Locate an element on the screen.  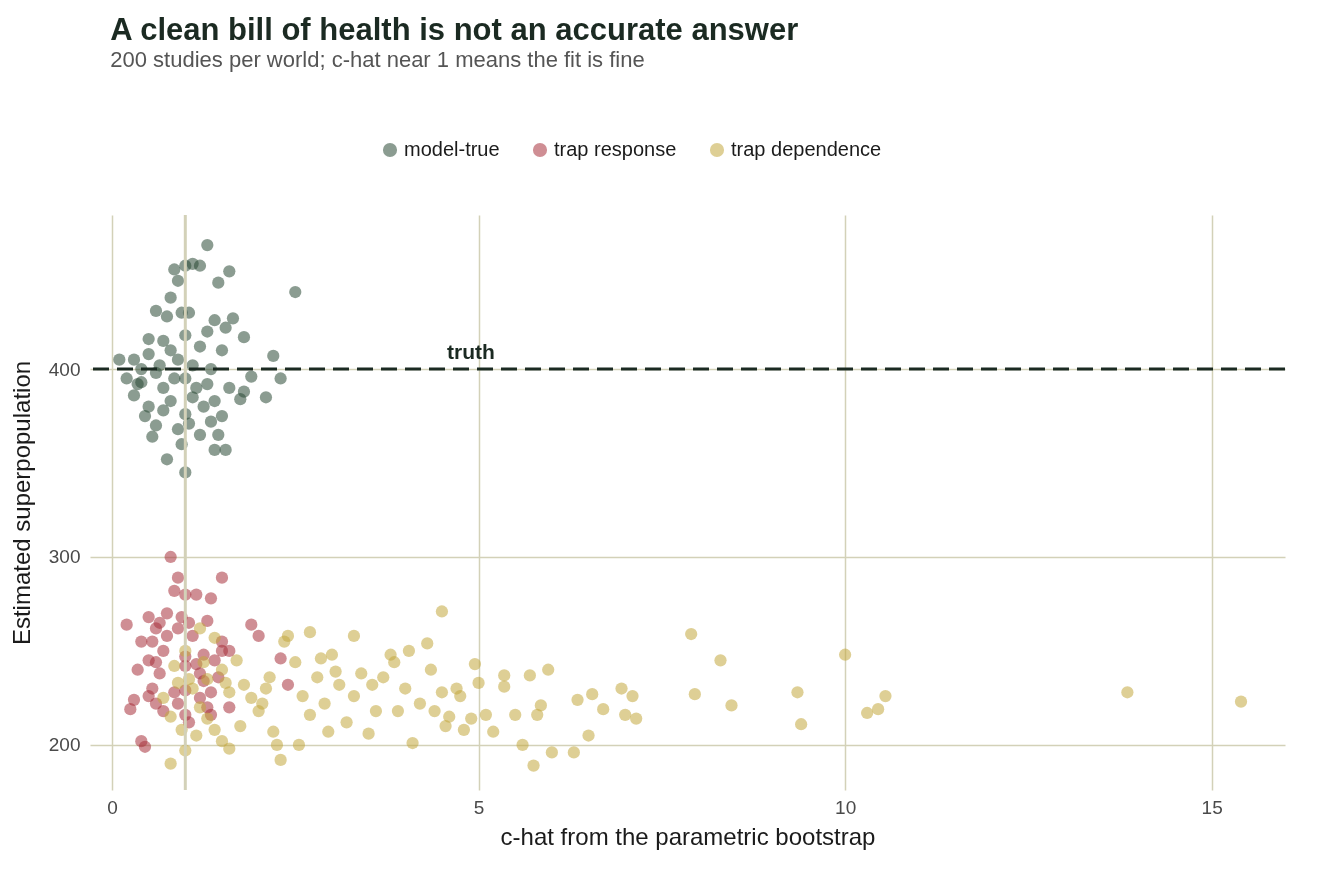
legend-label: trap dependence is located at coordinates (806, 149).